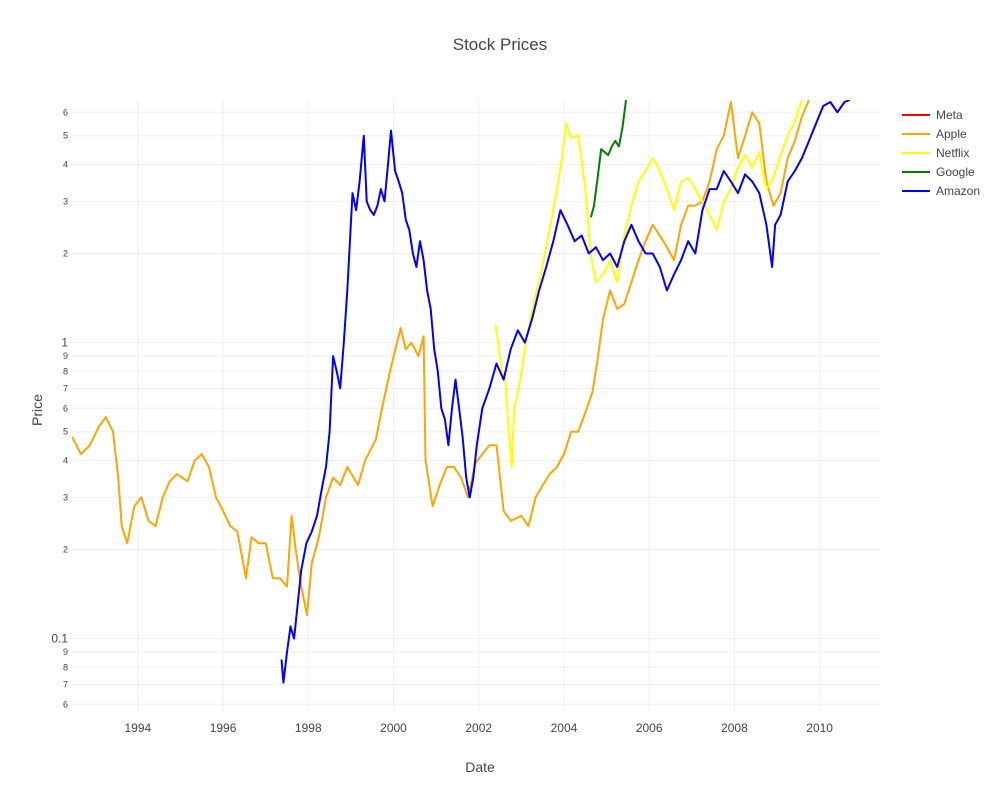  I want to click on legend-label-google: Google, so click(955, 172).